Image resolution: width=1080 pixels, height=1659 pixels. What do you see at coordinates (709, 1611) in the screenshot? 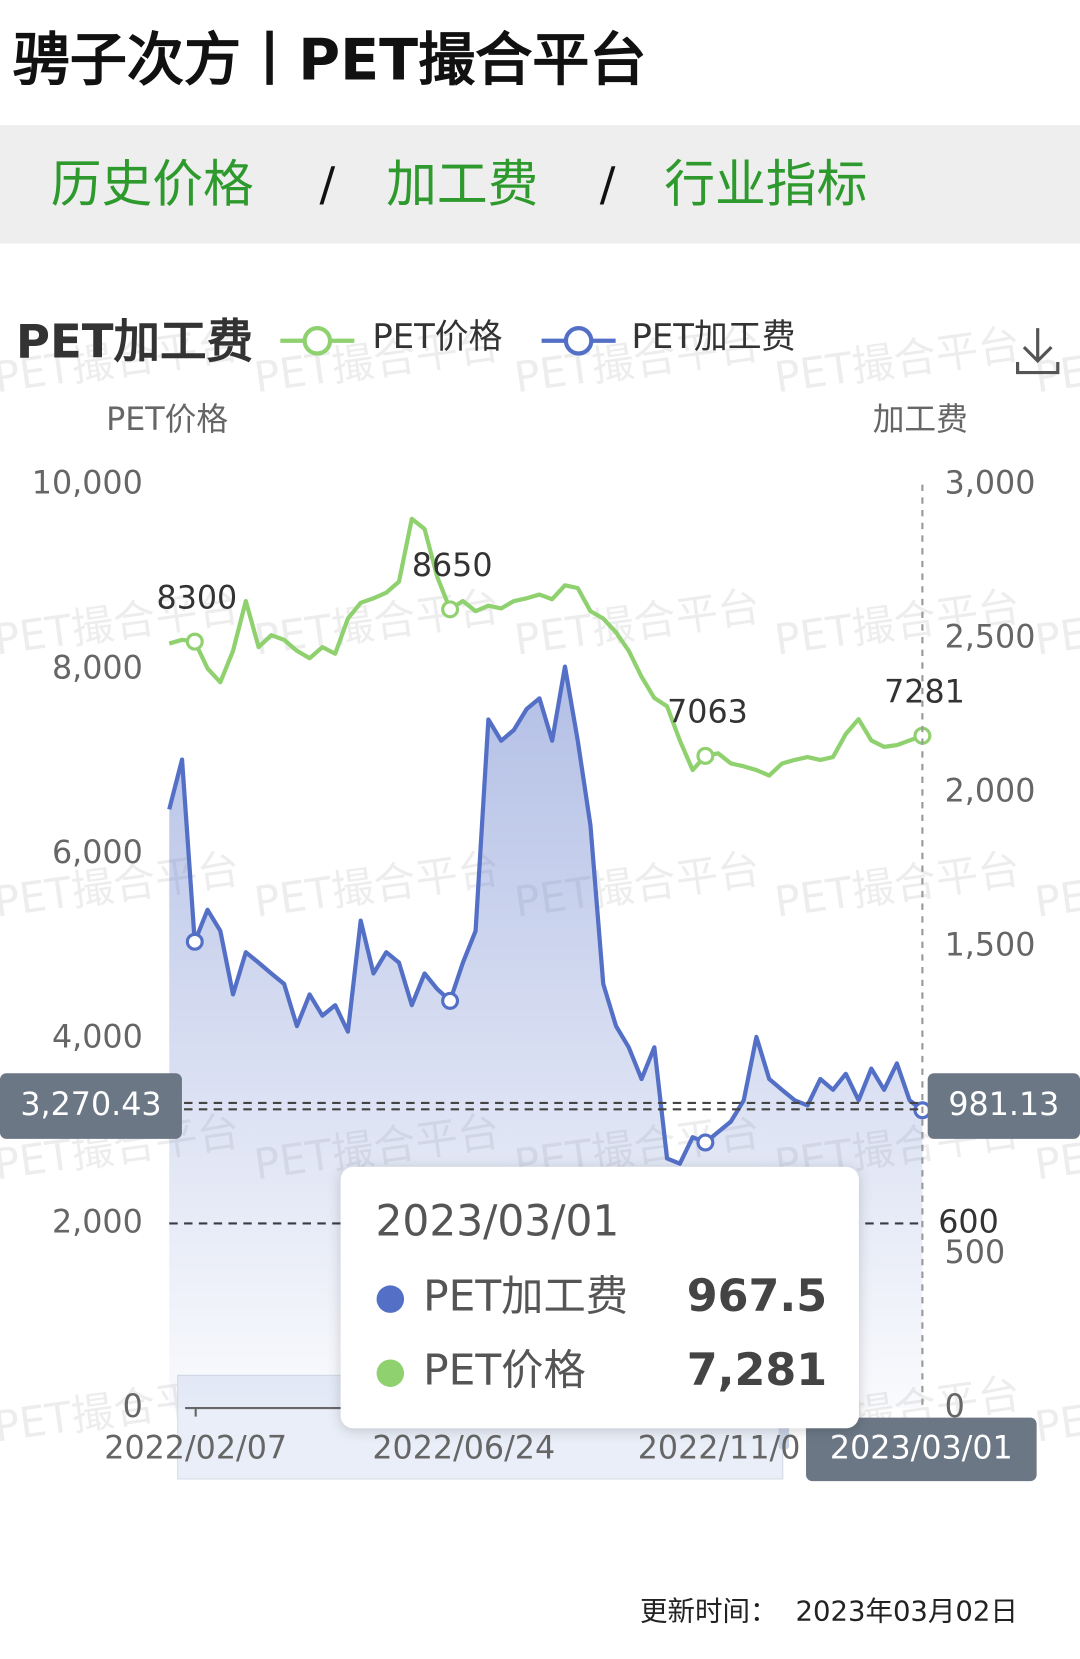
I see `update-label: 更新时间：` at bounding box center [709, 1611].